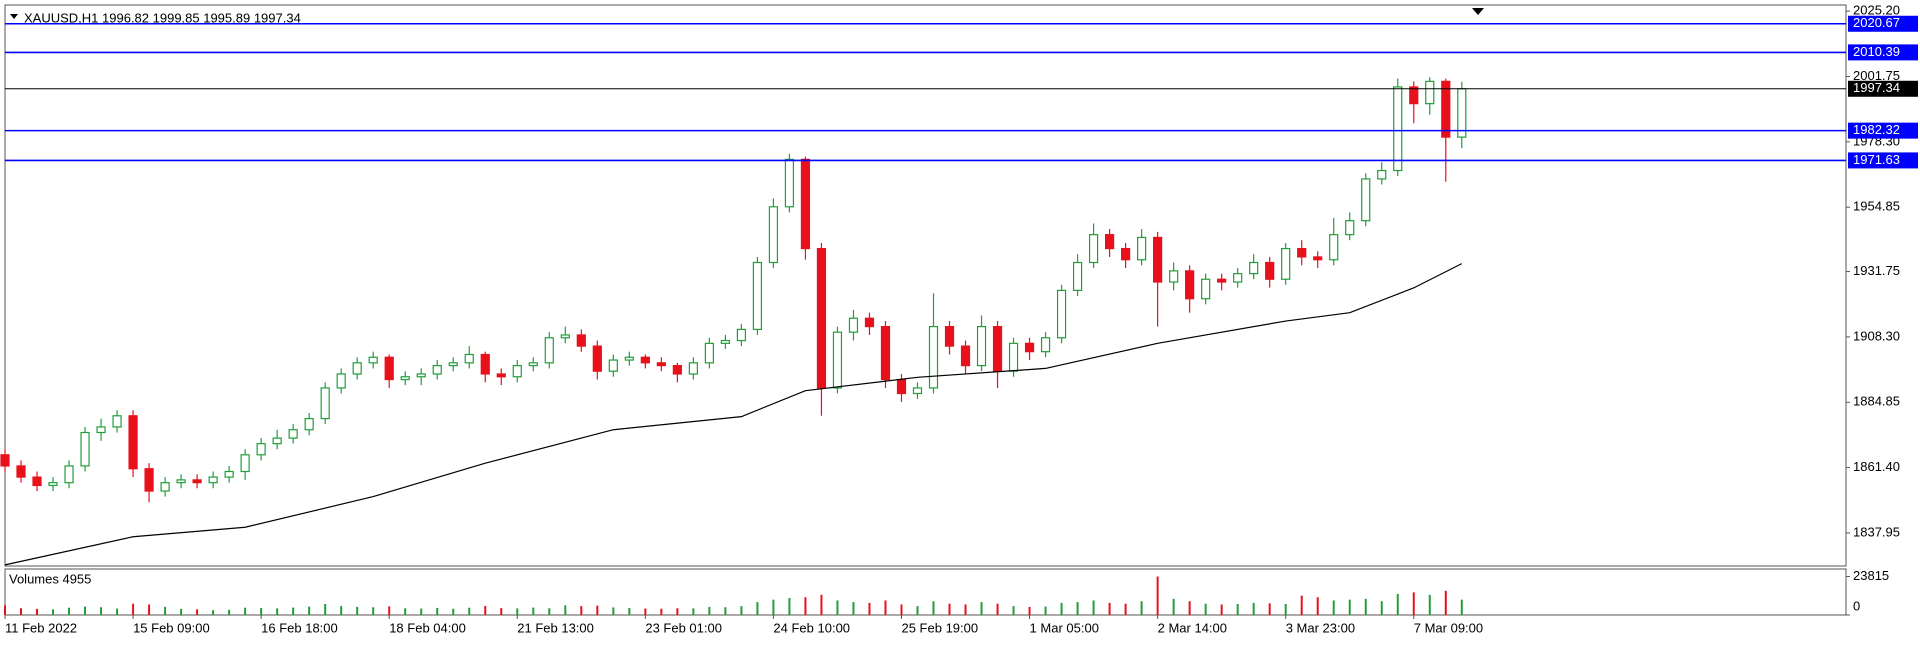 This screenshot has height=646, width=1920. What do you see at coordinates (1876, 159) in the screenshot?
I see `price-level-label: 1971.63` at bounding box center [1876, 159].